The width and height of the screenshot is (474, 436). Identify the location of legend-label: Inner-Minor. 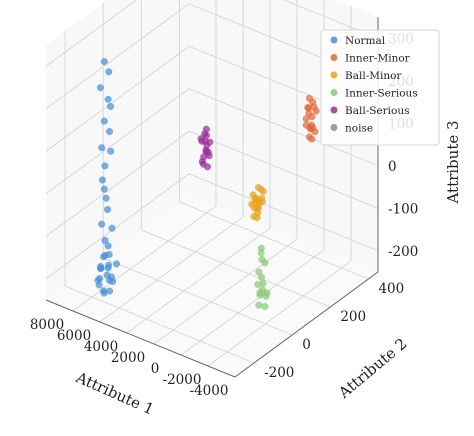
(378, 59).